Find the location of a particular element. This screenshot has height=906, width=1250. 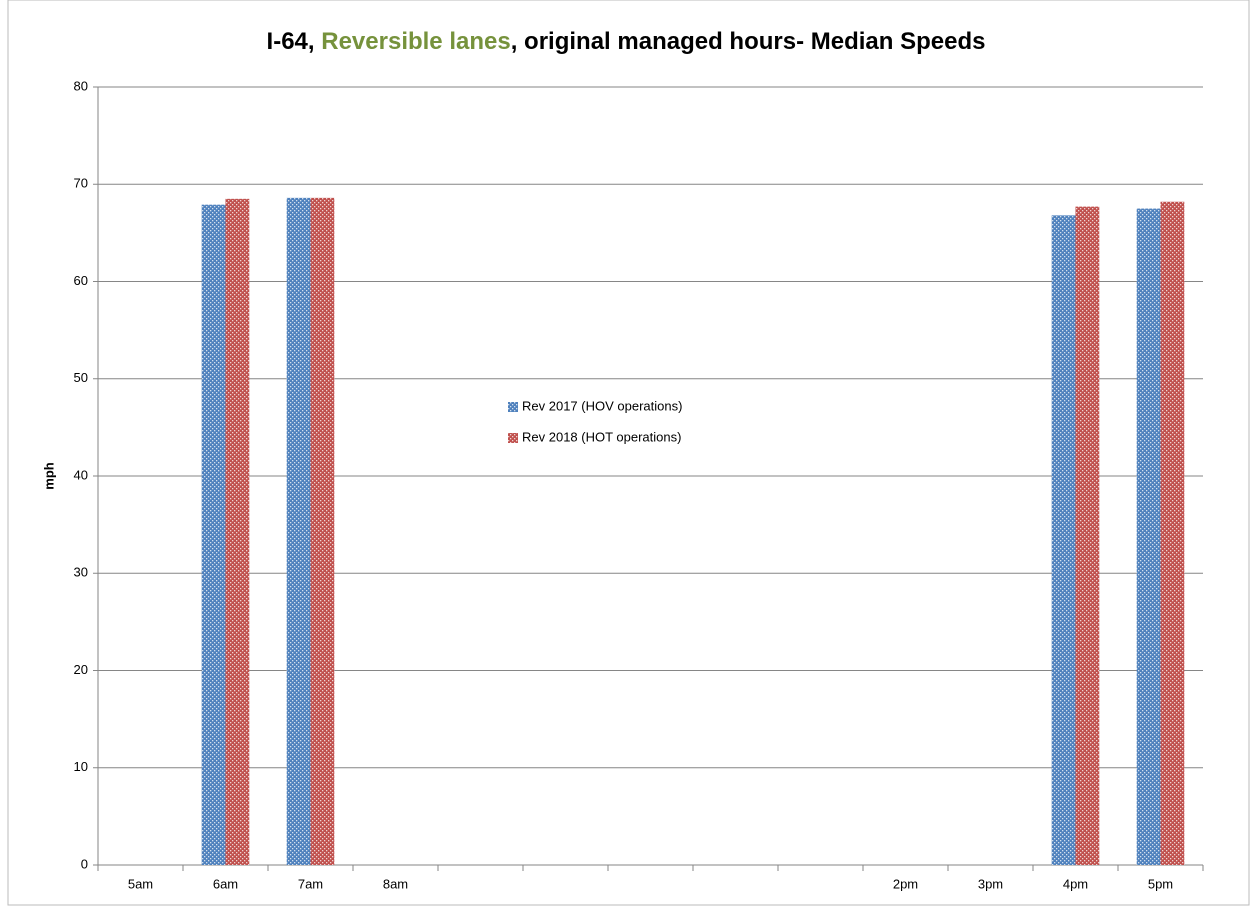

x-tick-label: 4pm is located at coordinates (1075, 883).